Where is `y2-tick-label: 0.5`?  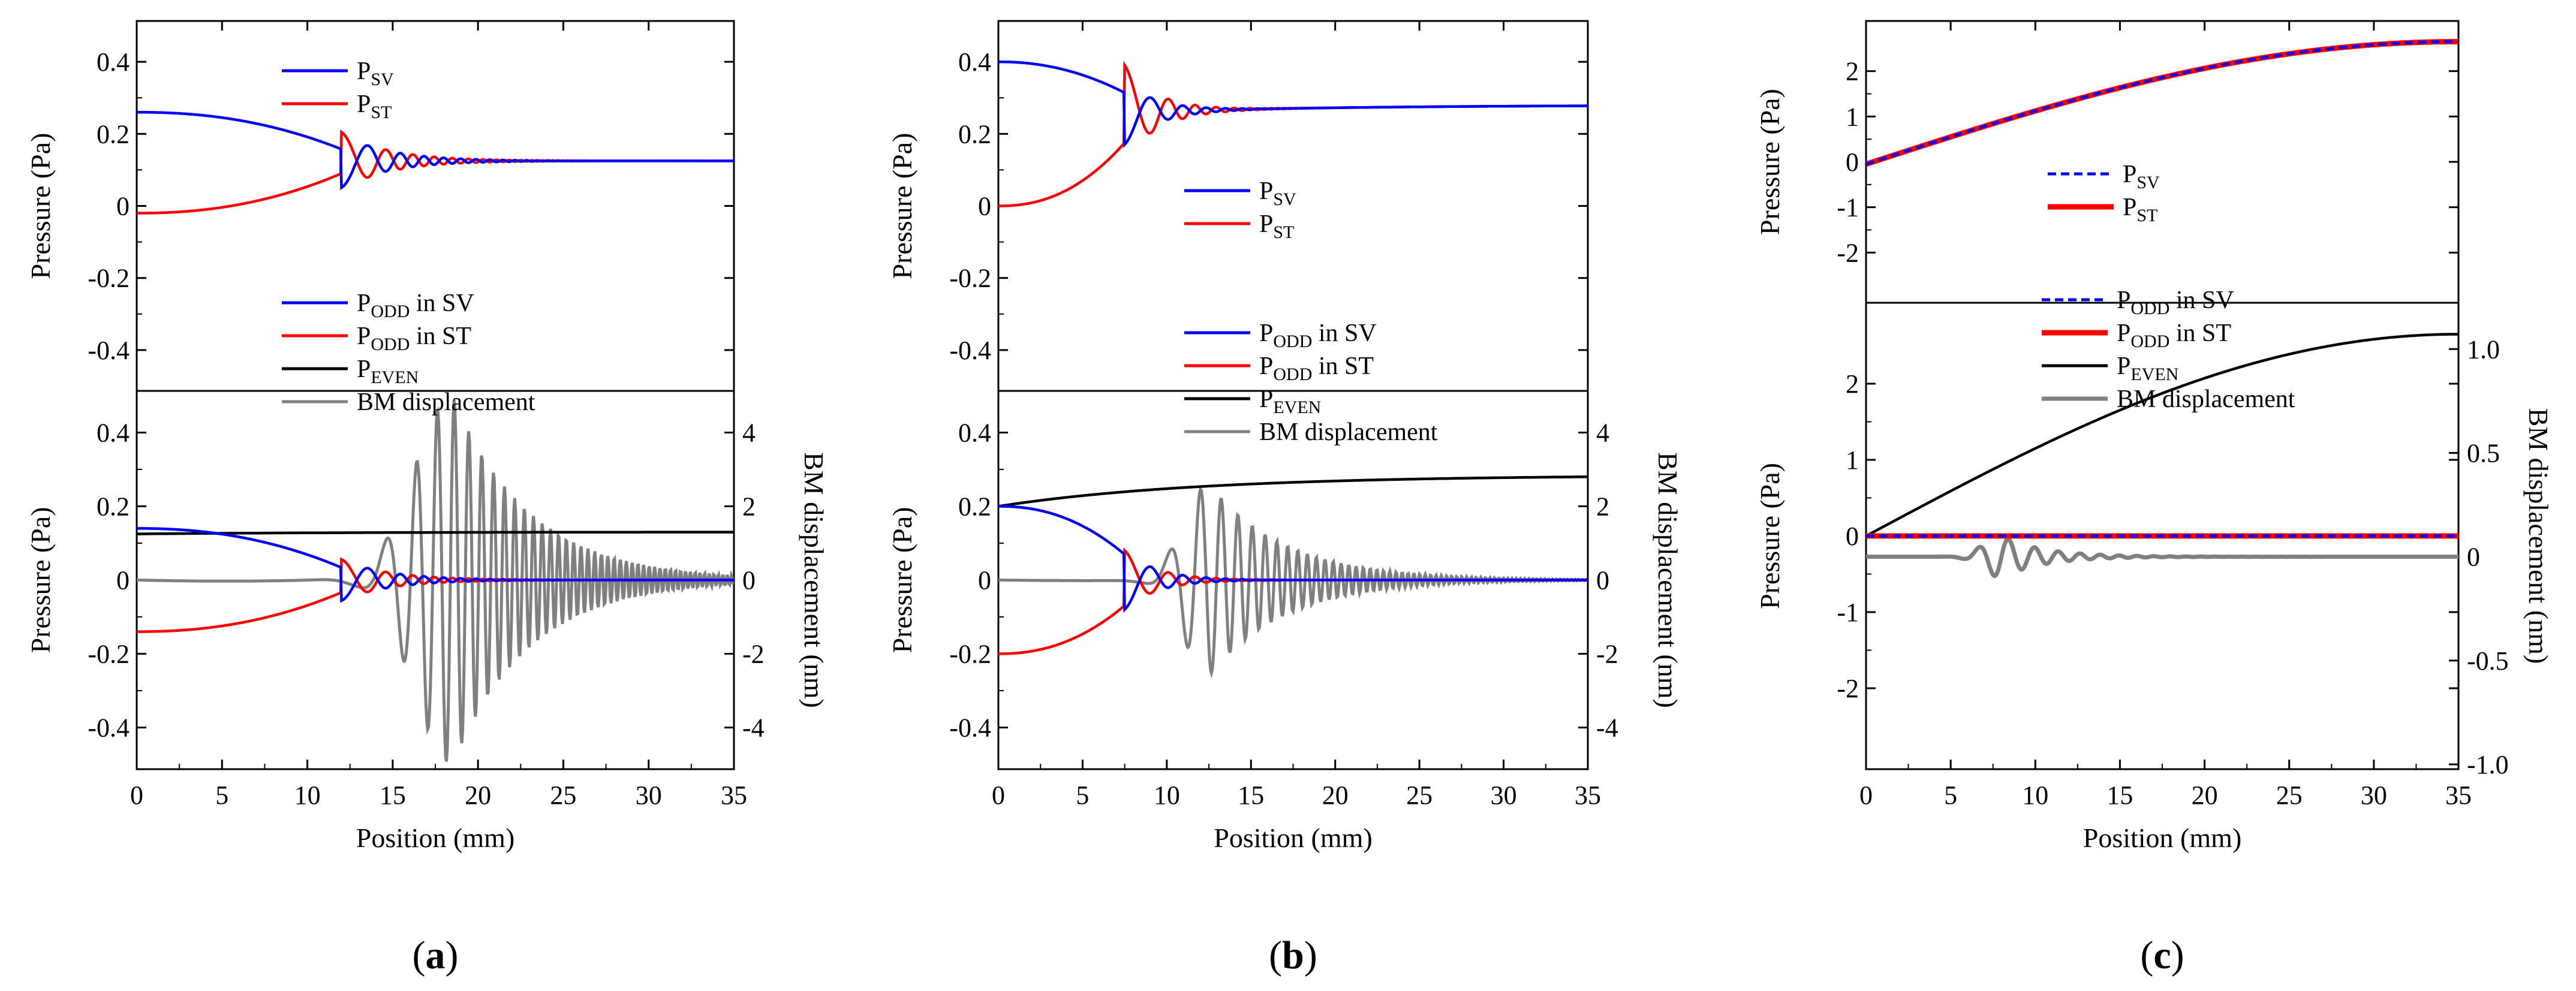 y2-tick-label: 0.5 is located at coordinates (2483, 453).